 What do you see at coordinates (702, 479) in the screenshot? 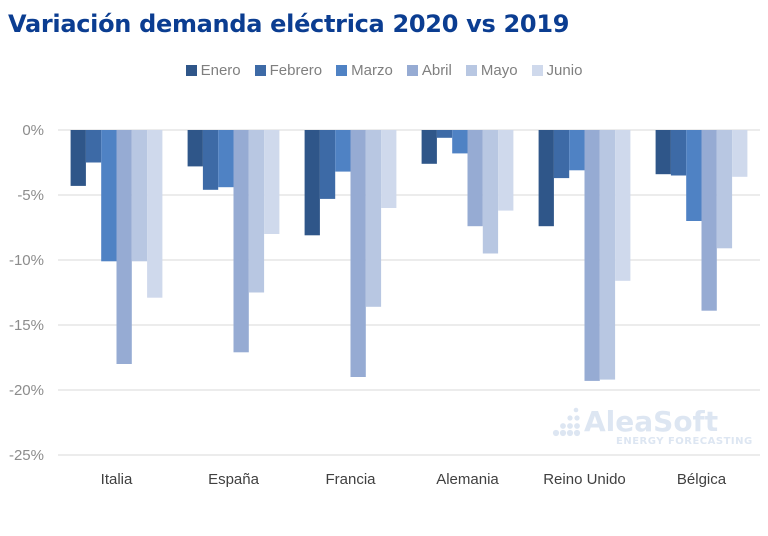
I see `x-category-label: Bélgica` at bounding box center [702, 479].